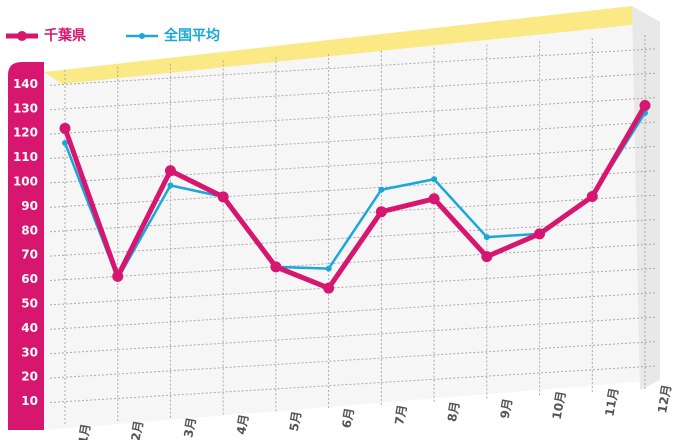 The image size is (678, 440). Describe the element at coordinates (29, 206) in the screenshot. I see `y-tick-label: 90` at that location.